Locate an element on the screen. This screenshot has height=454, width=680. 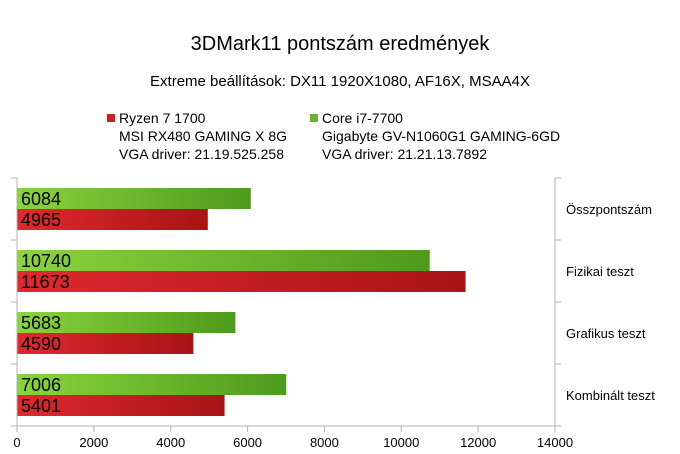
x-tick-label: 10000 is located at coordinates (401, 442).